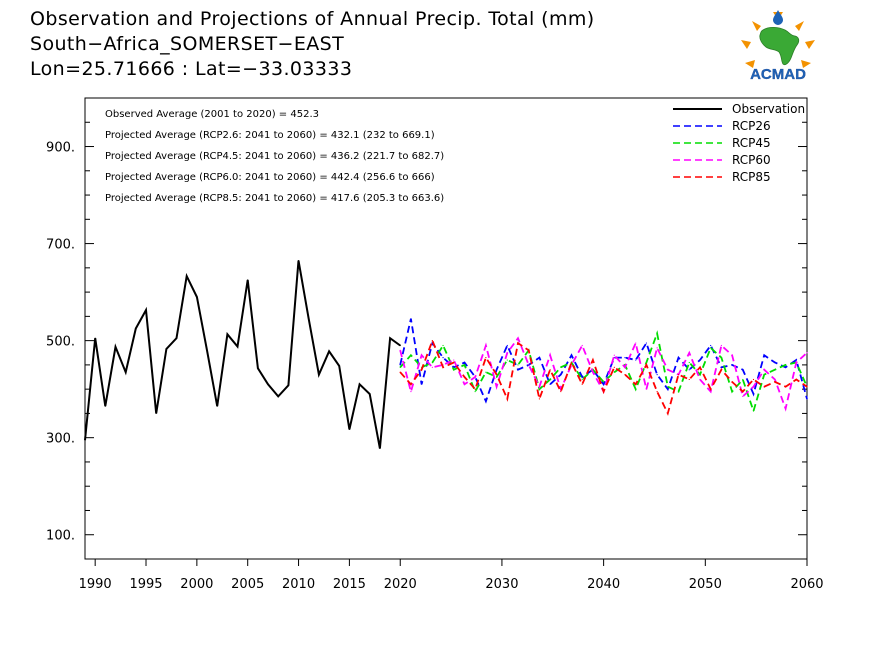 The image size is (879, 659). What do you see at coordinates (60, 536) in the screenshot?
I see `y-tick-label: 100.` at bounding box center [60, 536].